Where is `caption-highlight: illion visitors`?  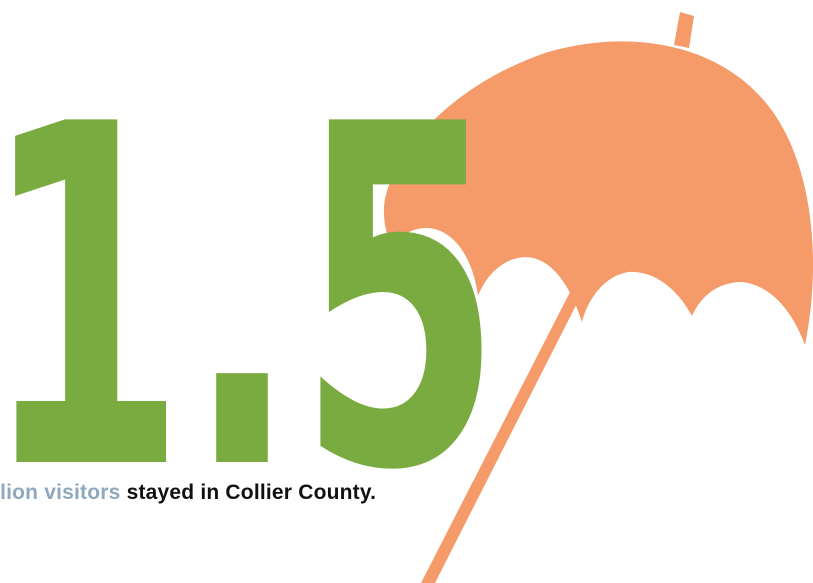 caption-highlight: illion visitors is located at coordinates (60, 492).